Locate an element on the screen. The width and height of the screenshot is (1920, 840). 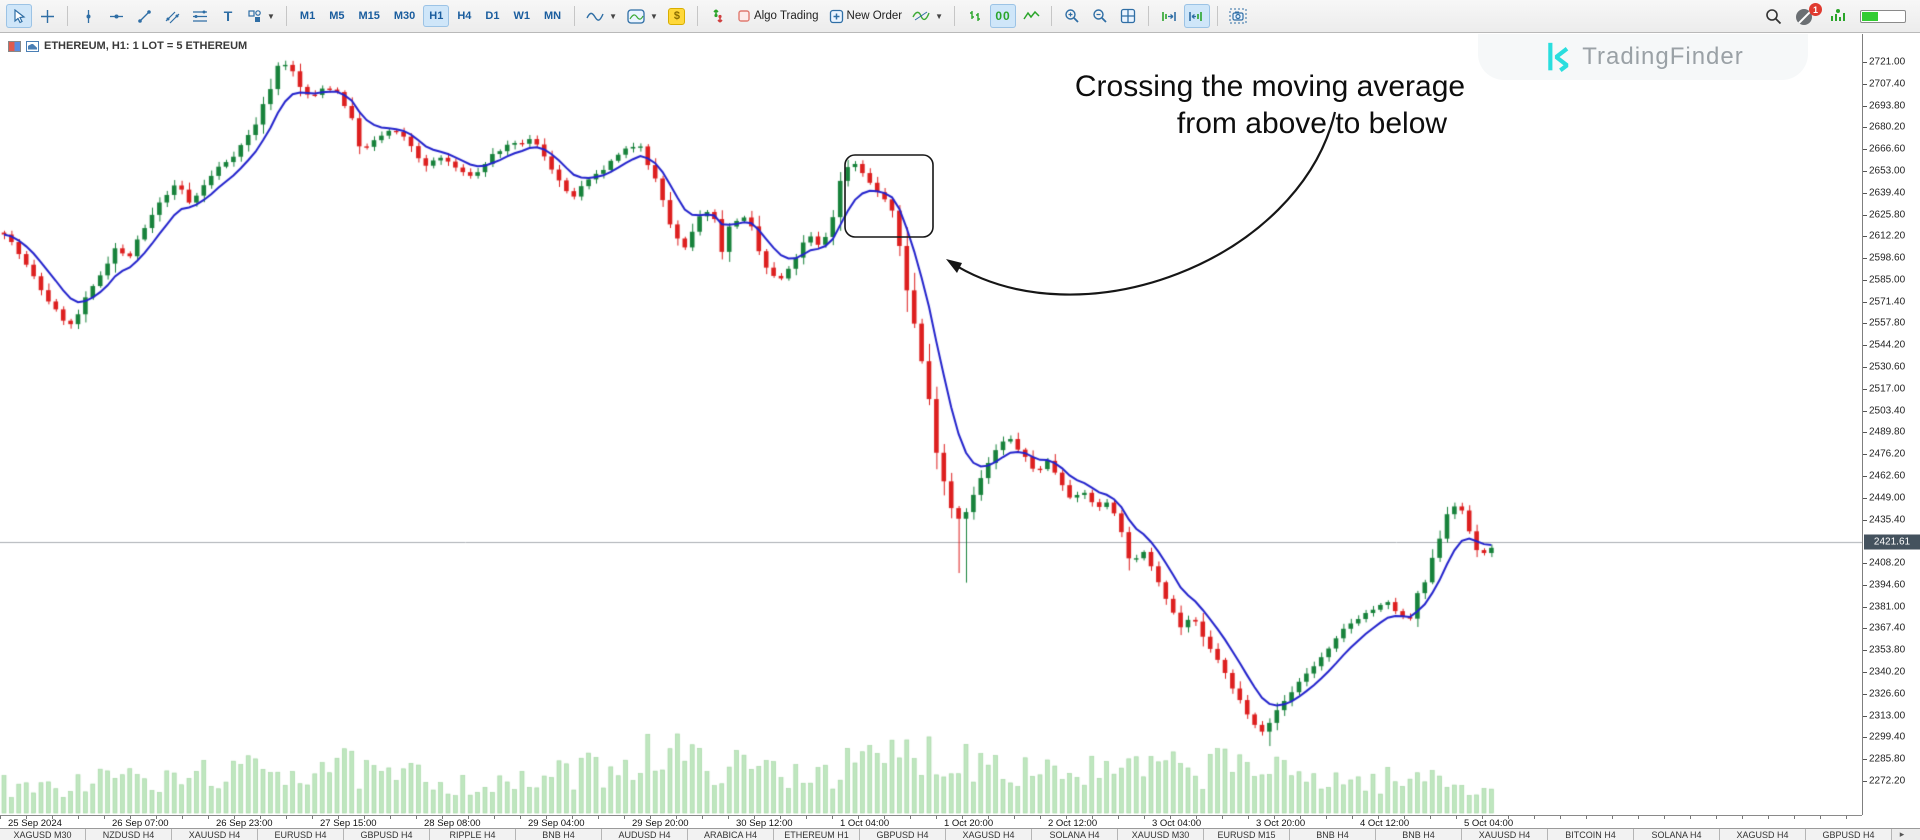
tabs-scroll-arrow: ▸ is located at coordinates (1902, 834).